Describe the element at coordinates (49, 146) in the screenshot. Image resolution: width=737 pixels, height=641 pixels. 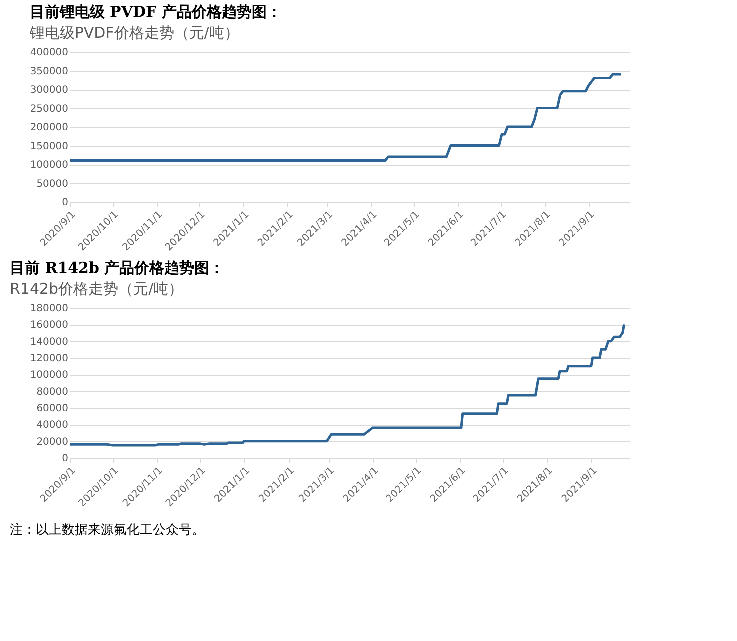
I see `y-tick-label: 150000` at that location.